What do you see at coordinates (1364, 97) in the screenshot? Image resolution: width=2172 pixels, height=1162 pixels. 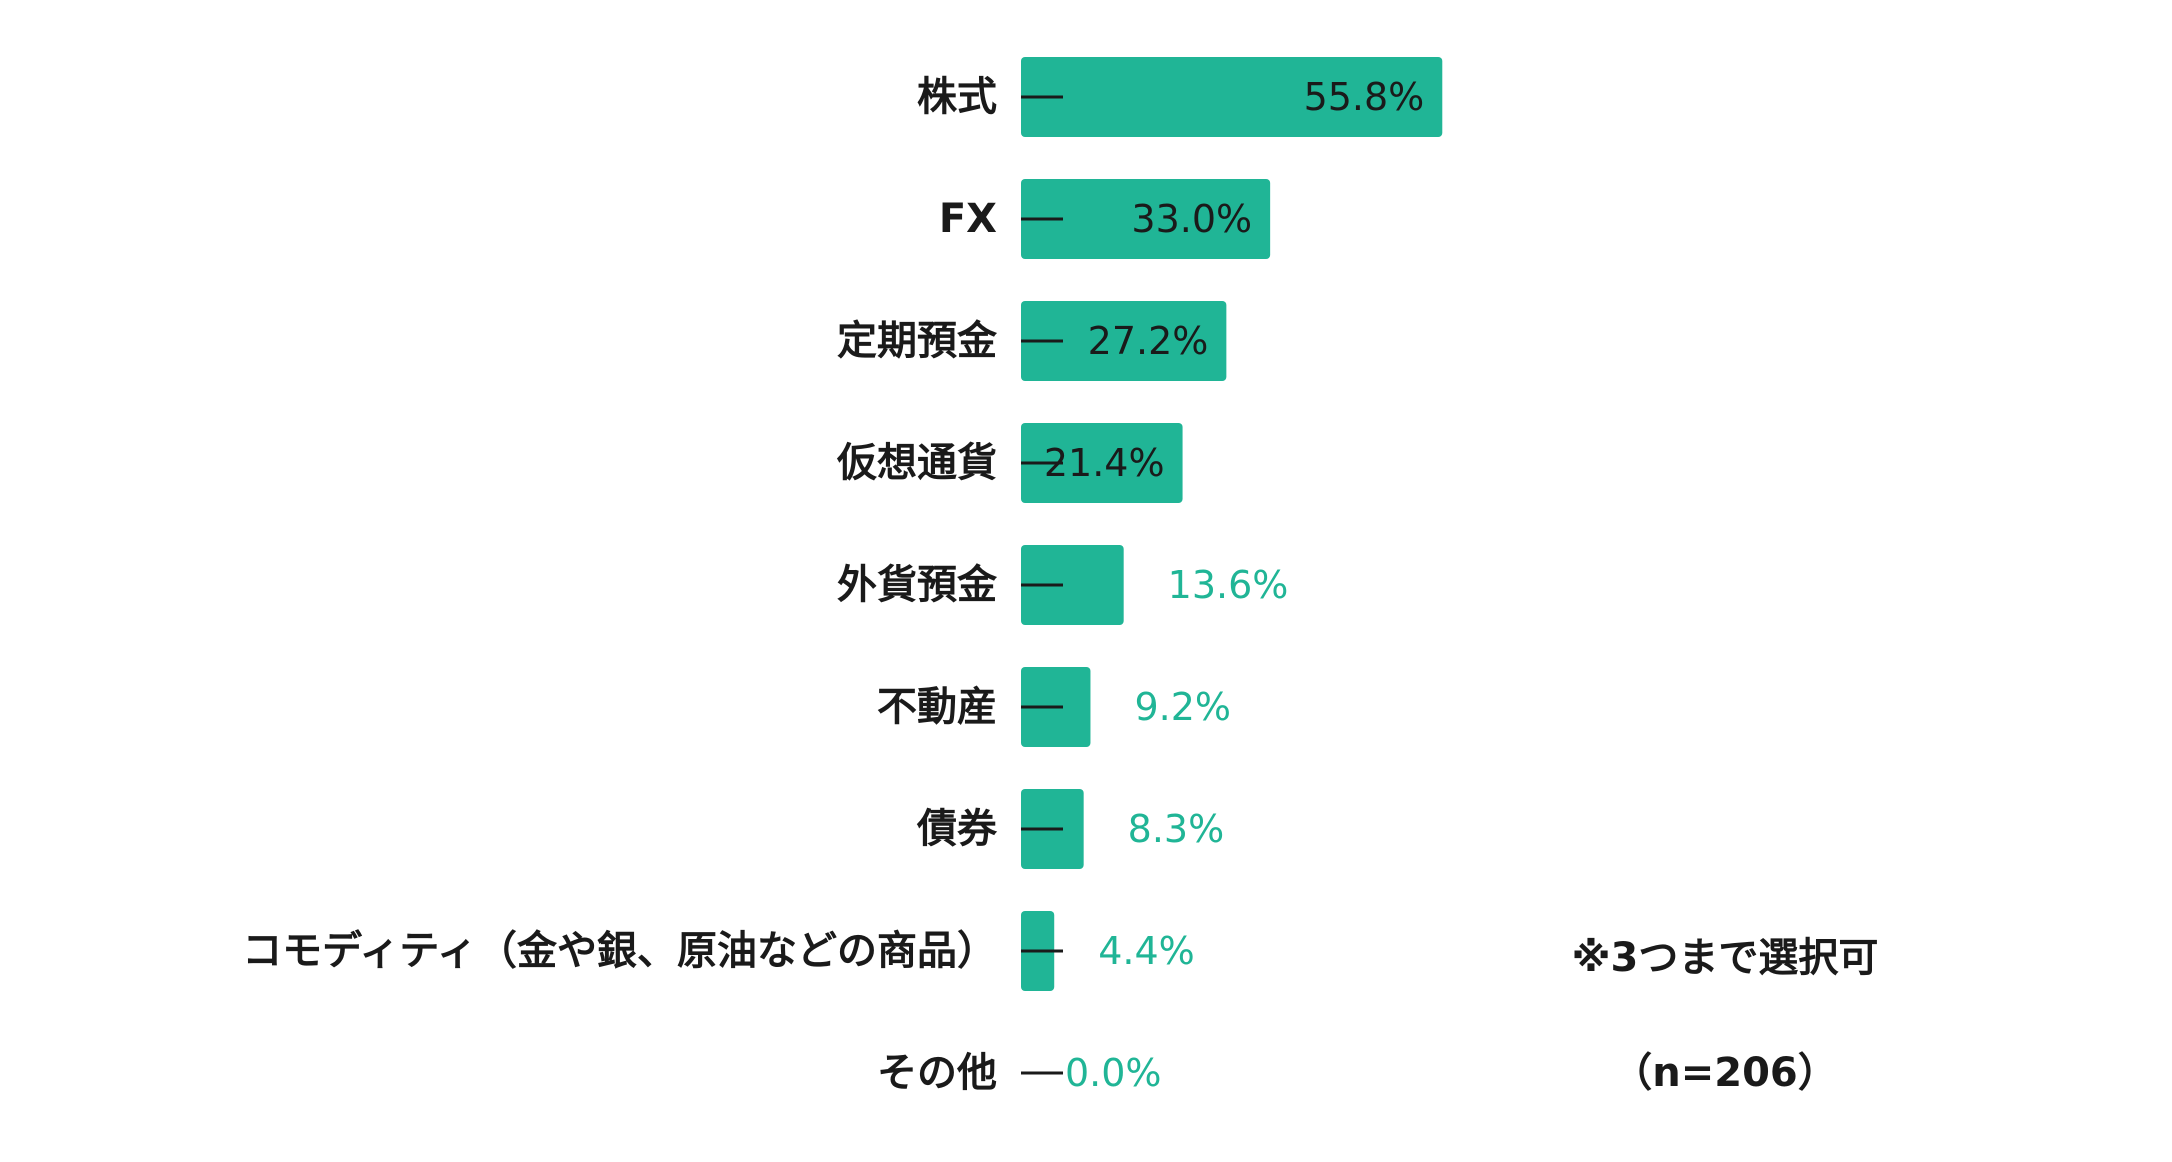 I see `value-label: 55.8%` at bounding box center [1364, 97].